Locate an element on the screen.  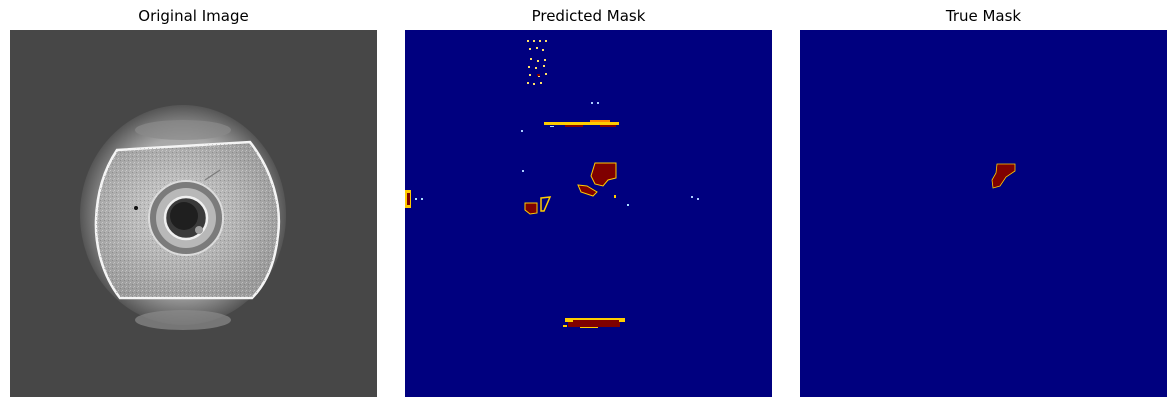
true-mask-title: True Mask is located at coordinates (983, 16).